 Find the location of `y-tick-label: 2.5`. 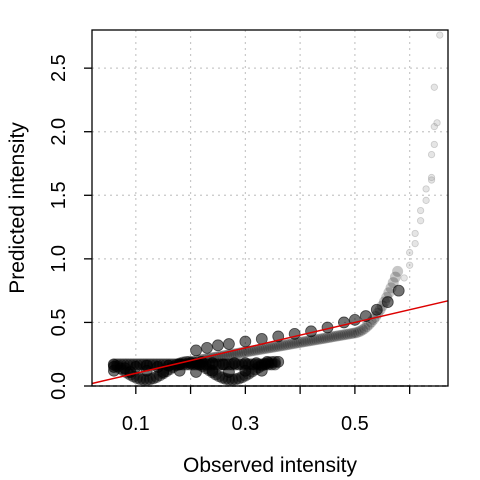

y-tick-label: 2.5 is located at coordinates (59, 68).